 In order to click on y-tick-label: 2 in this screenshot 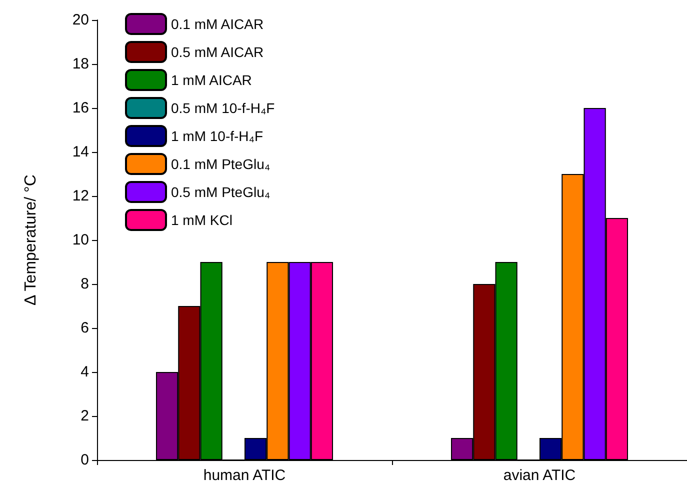, I will do `click(84, 416)`.